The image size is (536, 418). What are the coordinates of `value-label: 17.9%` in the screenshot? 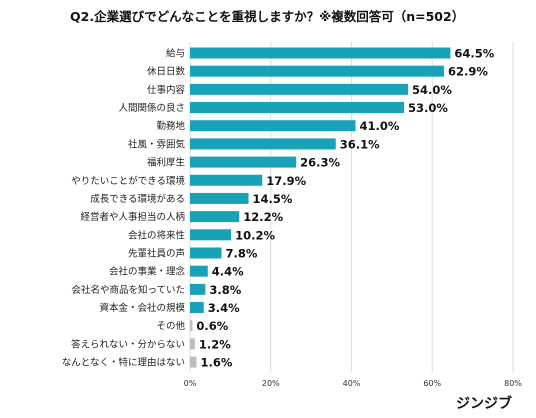 It's located at (286, 181).